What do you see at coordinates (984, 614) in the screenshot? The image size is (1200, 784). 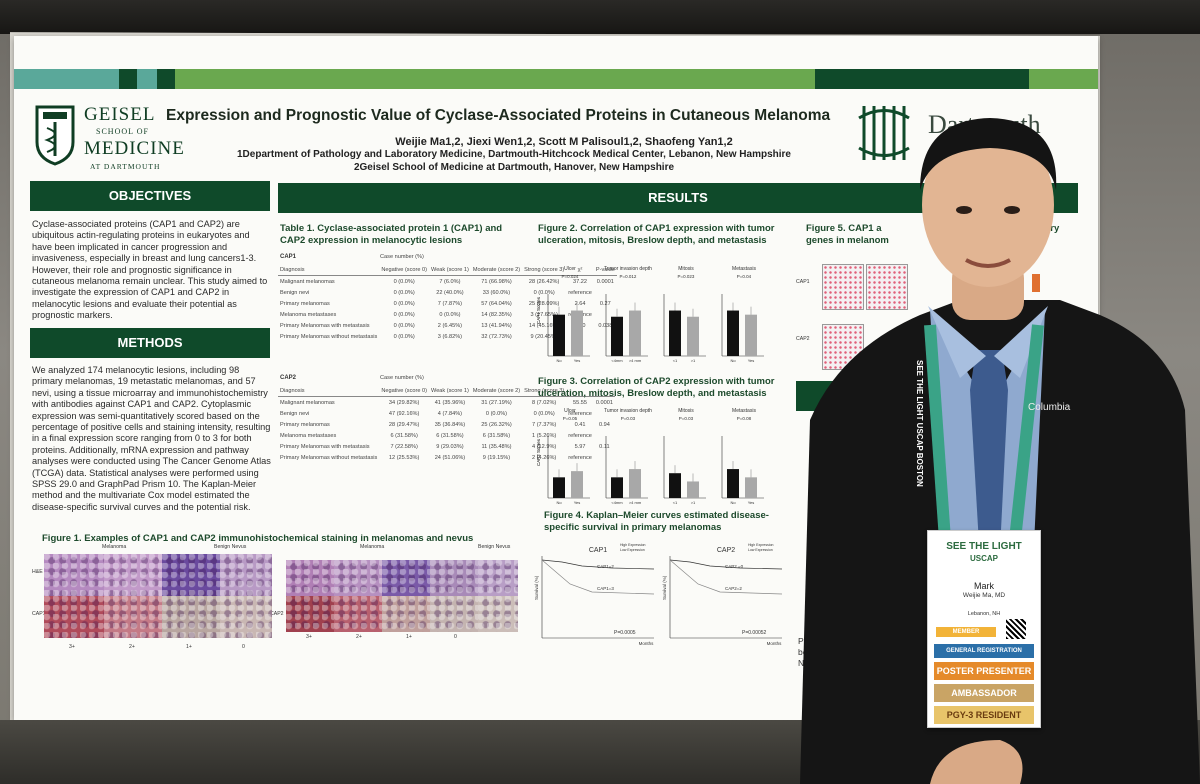 I see `badge-location: Lebanon, NH` at bounding box center [984, 614].